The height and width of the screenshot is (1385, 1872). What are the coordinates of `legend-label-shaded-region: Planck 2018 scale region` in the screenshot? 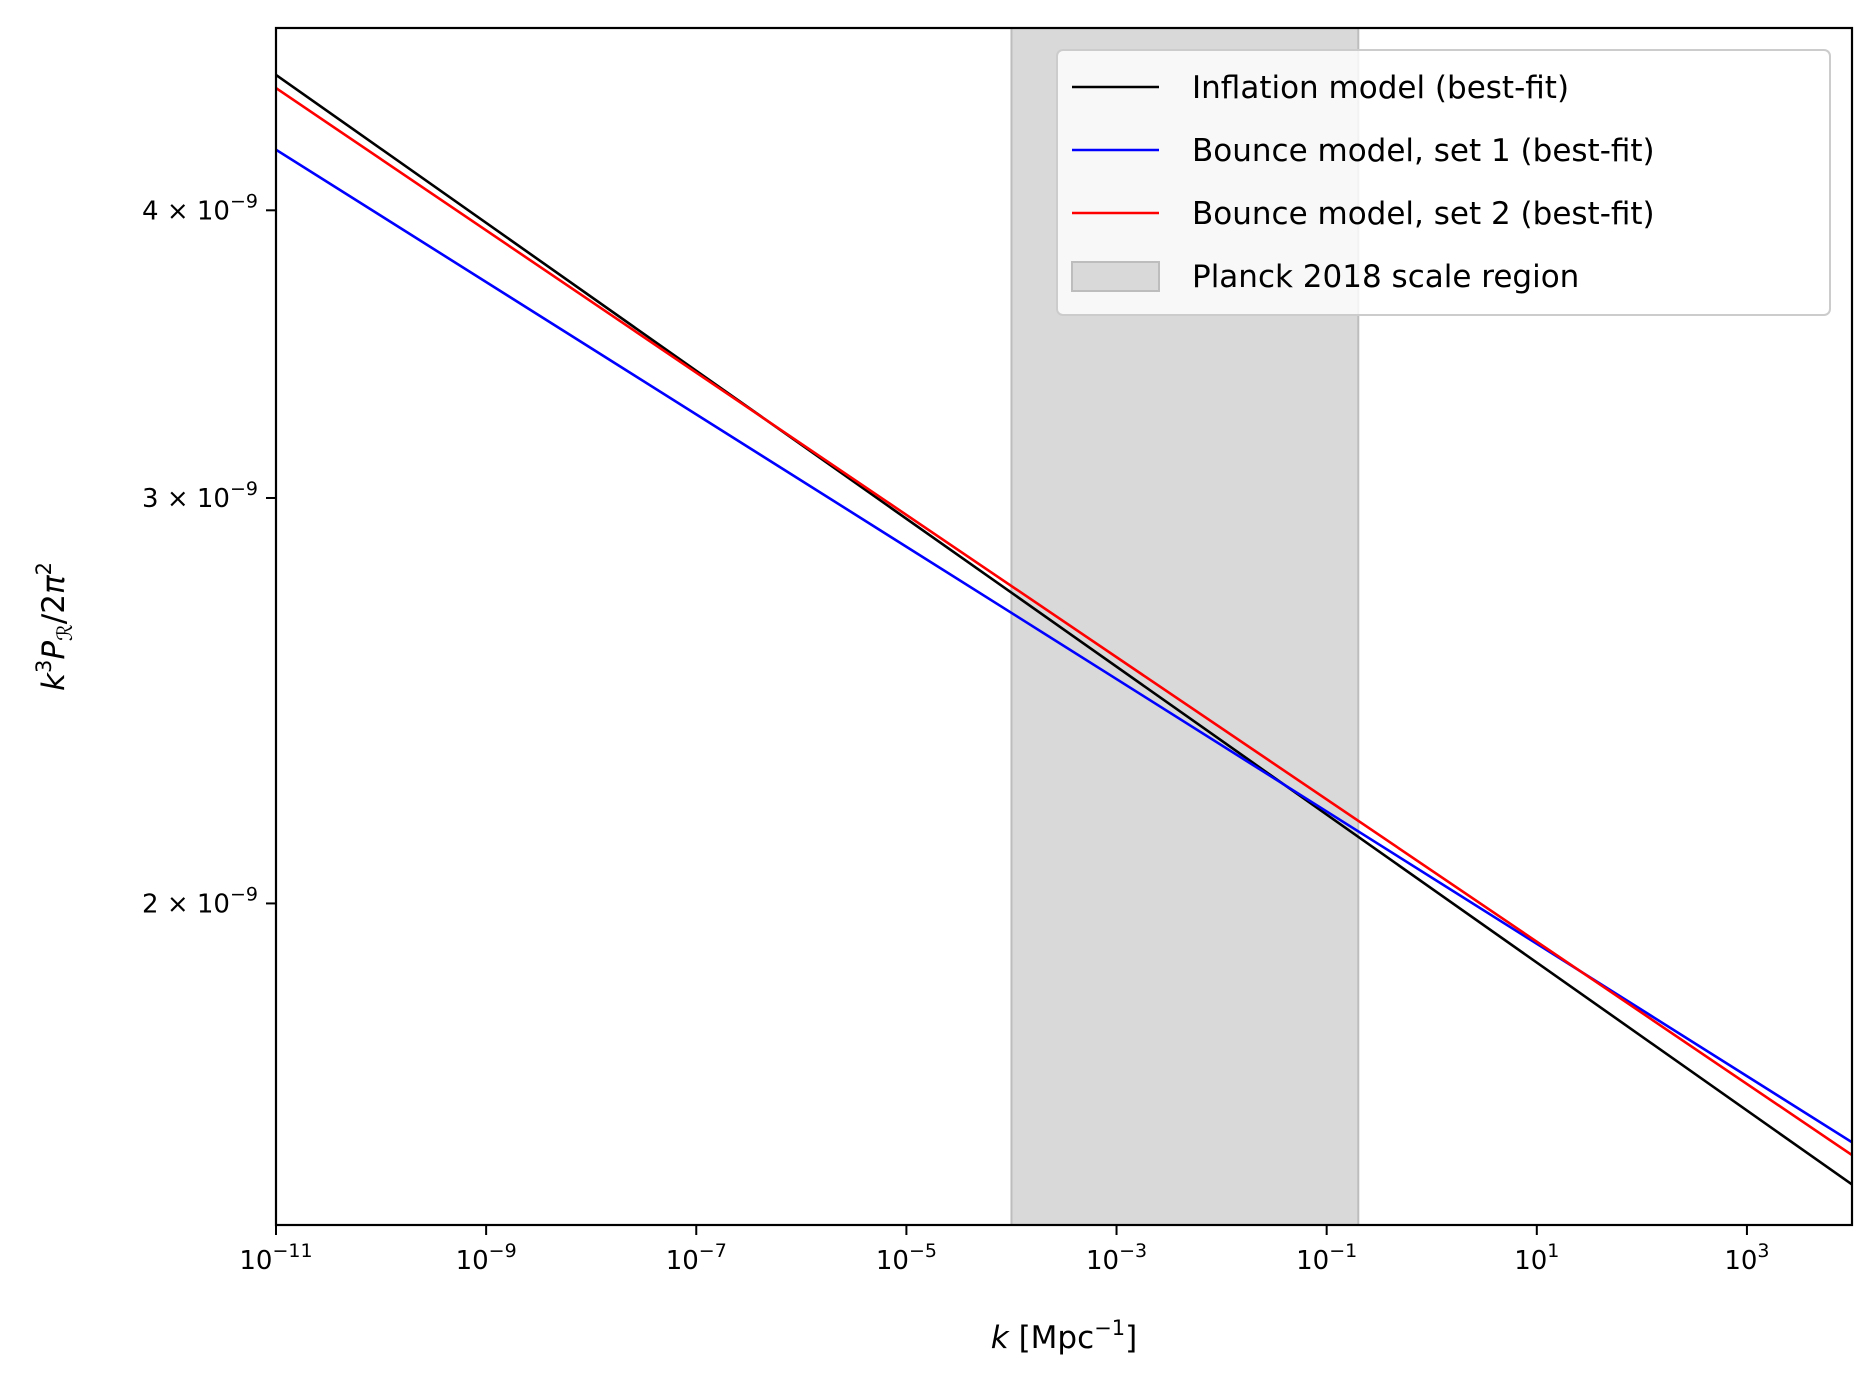 It's located at (1385, 277).